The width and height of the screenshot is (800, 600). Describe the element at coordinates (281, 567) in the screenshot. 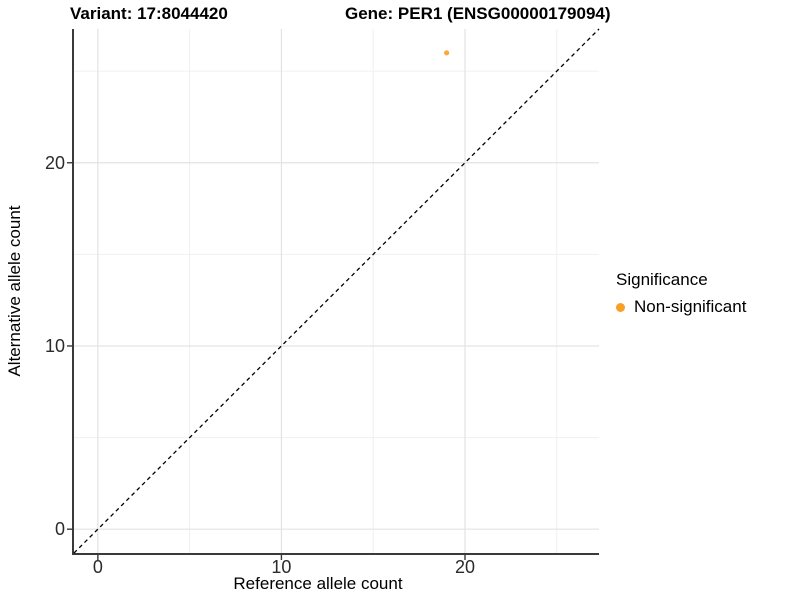

I see `x-tick-label: 10` at that location.